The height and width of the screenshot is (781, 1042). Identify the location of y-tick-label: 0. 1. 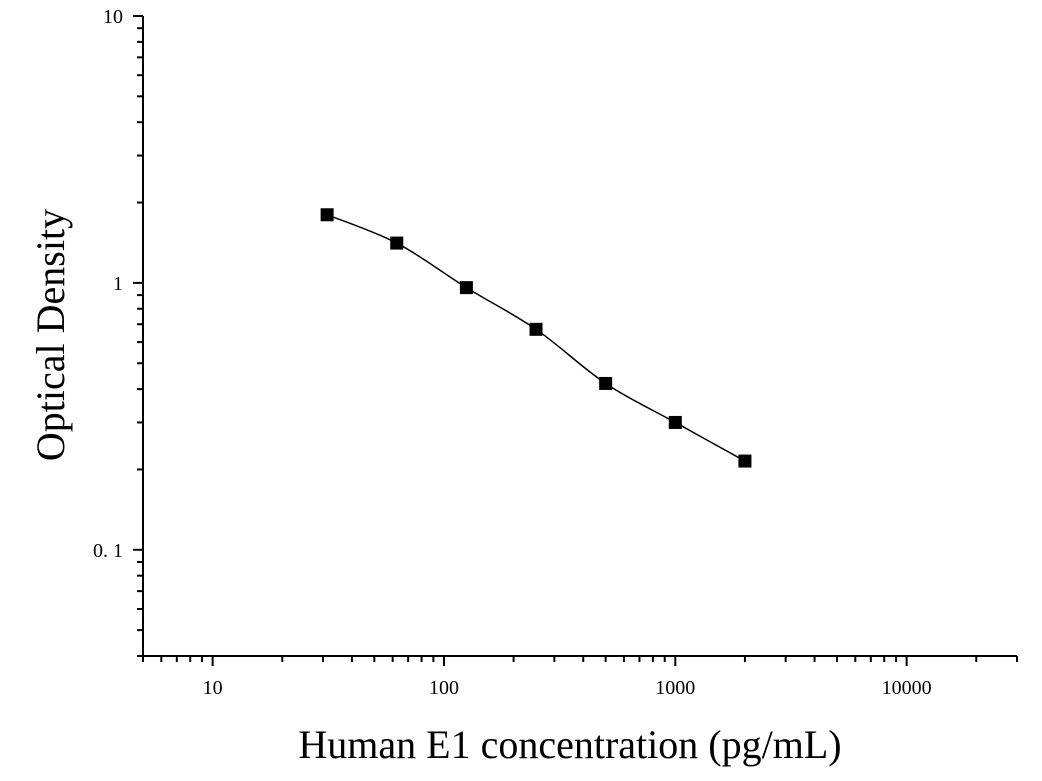
(108, 551).